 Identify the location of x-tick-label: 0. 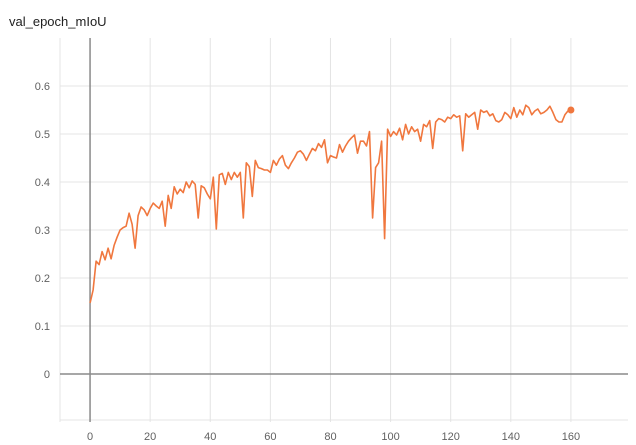
(90, 437).